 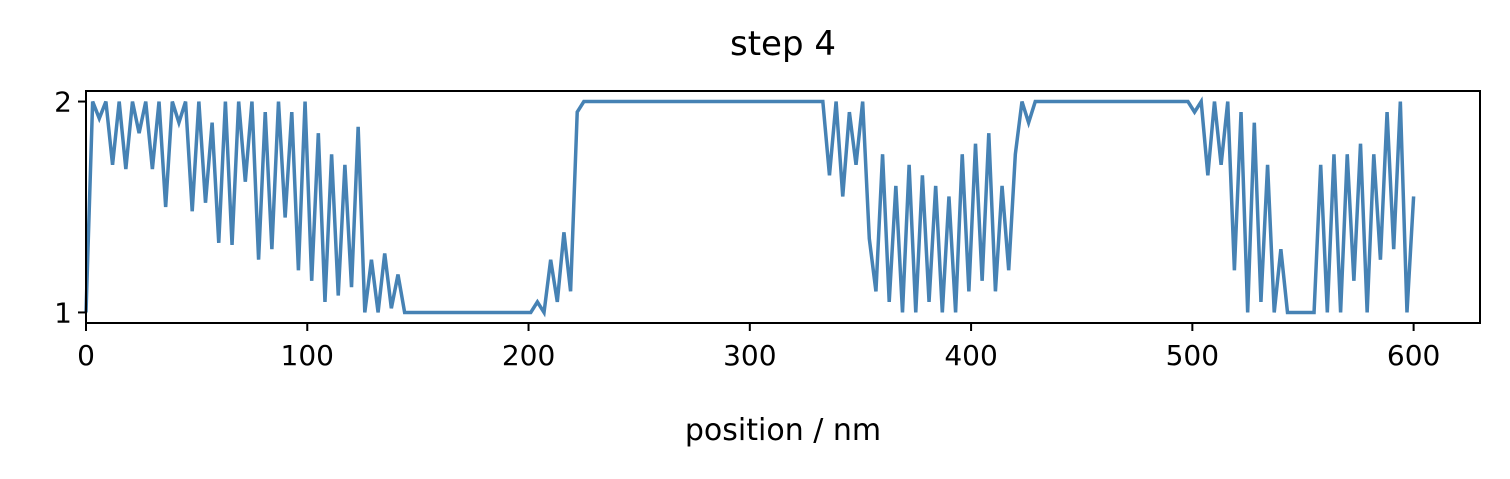 I want to click on x-tick-label: 200, so click(x=528, y=355).